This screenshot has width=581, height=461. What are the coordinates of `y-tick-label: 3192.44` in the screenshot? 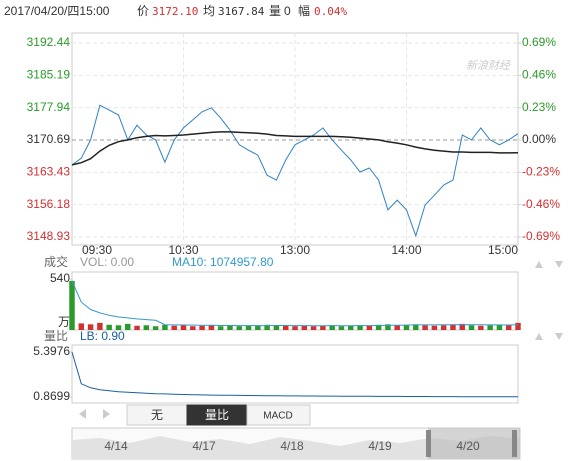 It's located at (49, 42).